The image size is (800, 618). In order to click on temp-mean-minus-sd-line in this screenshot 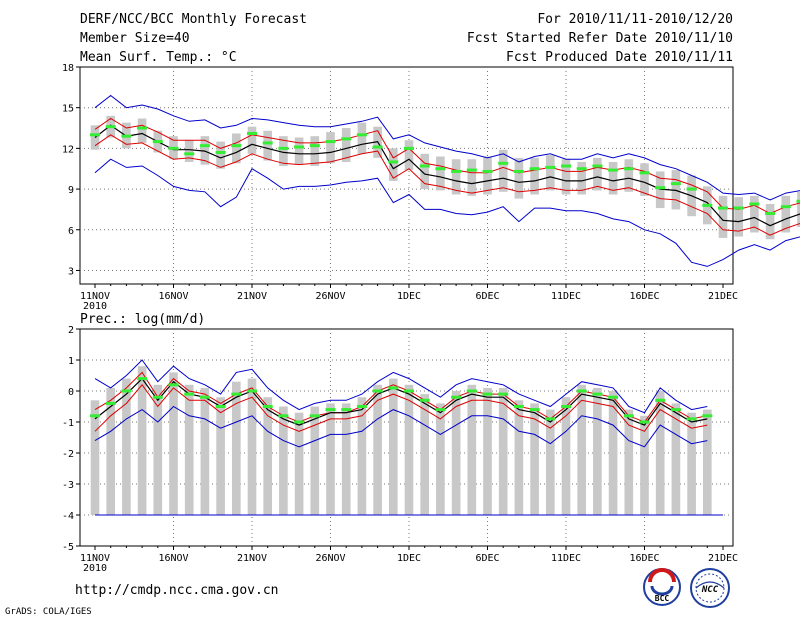, I will do `click(447, 185)`.